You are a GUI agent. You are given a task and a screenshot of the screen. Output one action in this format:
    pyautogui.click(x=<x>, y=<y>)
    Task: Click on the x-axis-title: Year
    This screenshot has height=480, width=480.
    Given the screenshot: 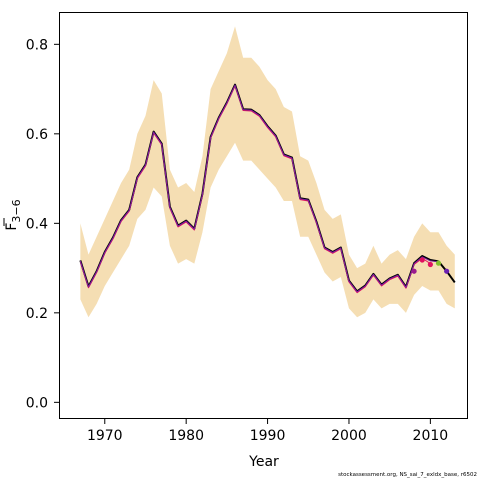 What is the action you would take?
    pyautogui.click(x=263, y=462)
    